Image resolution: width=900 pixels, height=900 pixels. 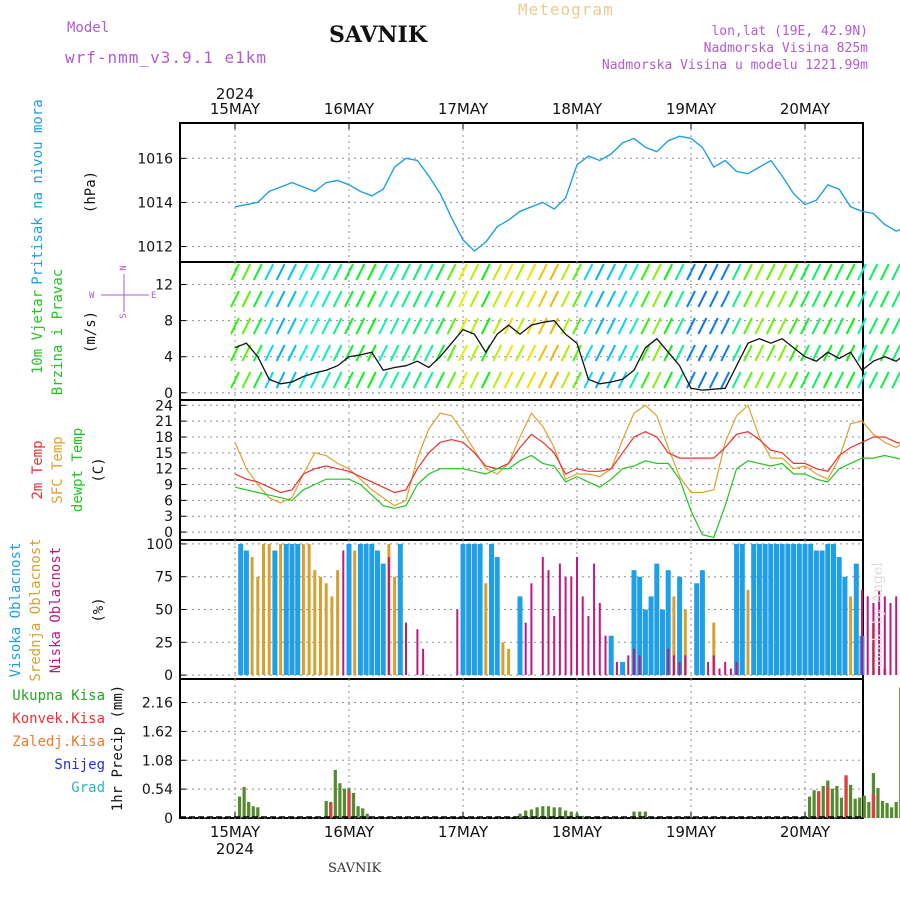 What do you see at coordinates (99, 609) in the screenshot?
I see `cloud-unit-label: (%)` at bounding box center [99, 609].